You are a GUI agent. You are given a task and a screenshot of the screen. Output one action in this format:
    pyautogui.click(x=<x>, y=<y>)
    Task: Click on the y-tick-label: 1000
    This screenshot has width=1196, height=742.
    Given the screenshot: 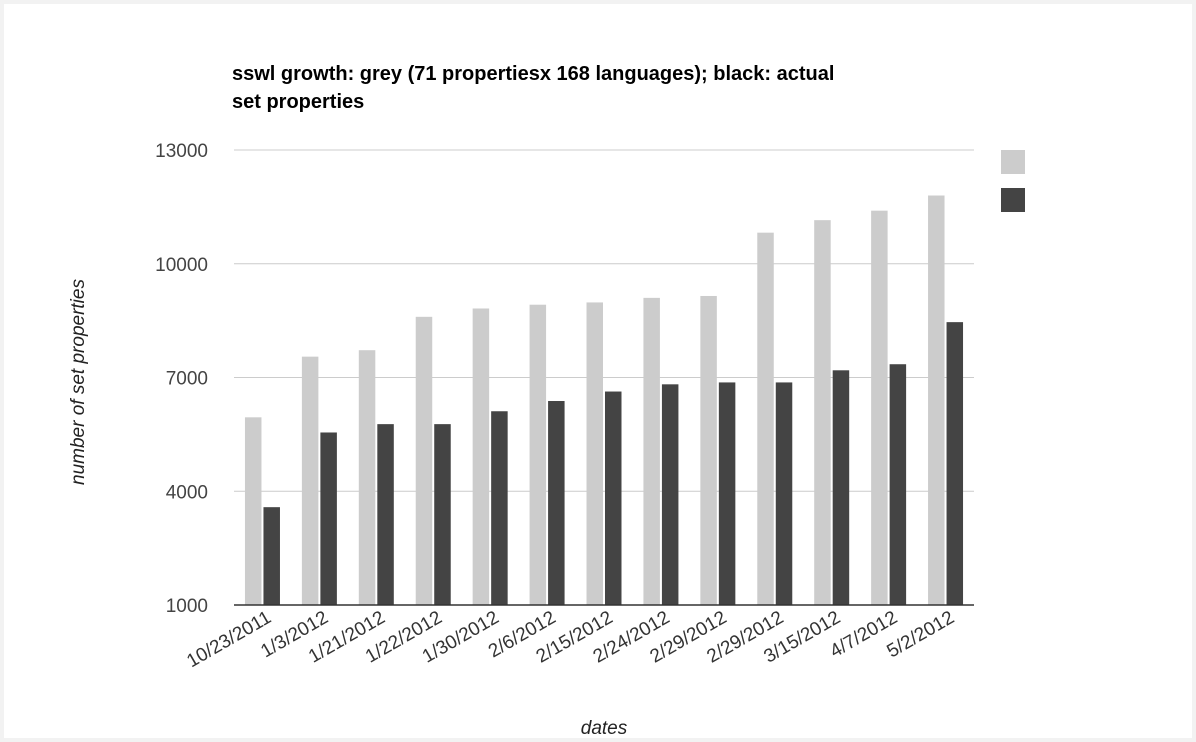 What is the action you would take?
    pyautogui.click(x=187, y=606)
    